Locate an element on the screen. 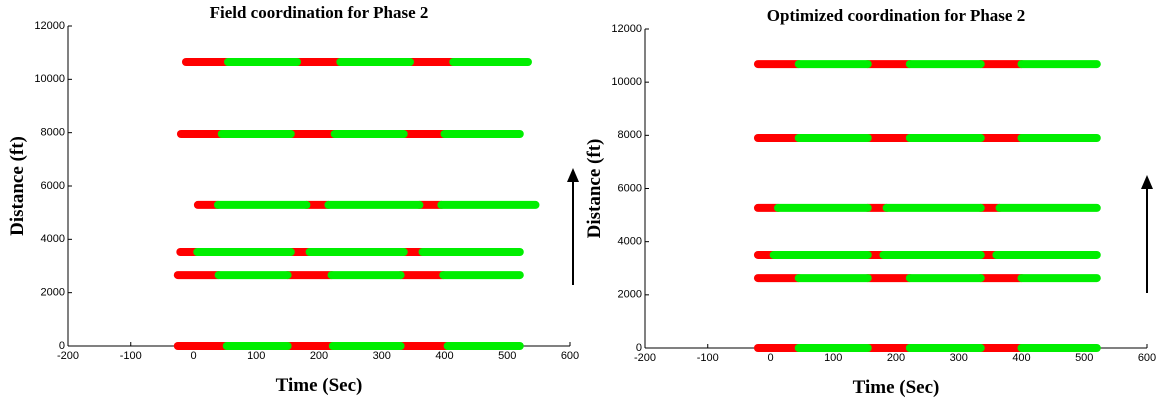 The image size is (1159, 402). chart-title: Field coordination for Phase 2 is located at coordinates (319, 12).